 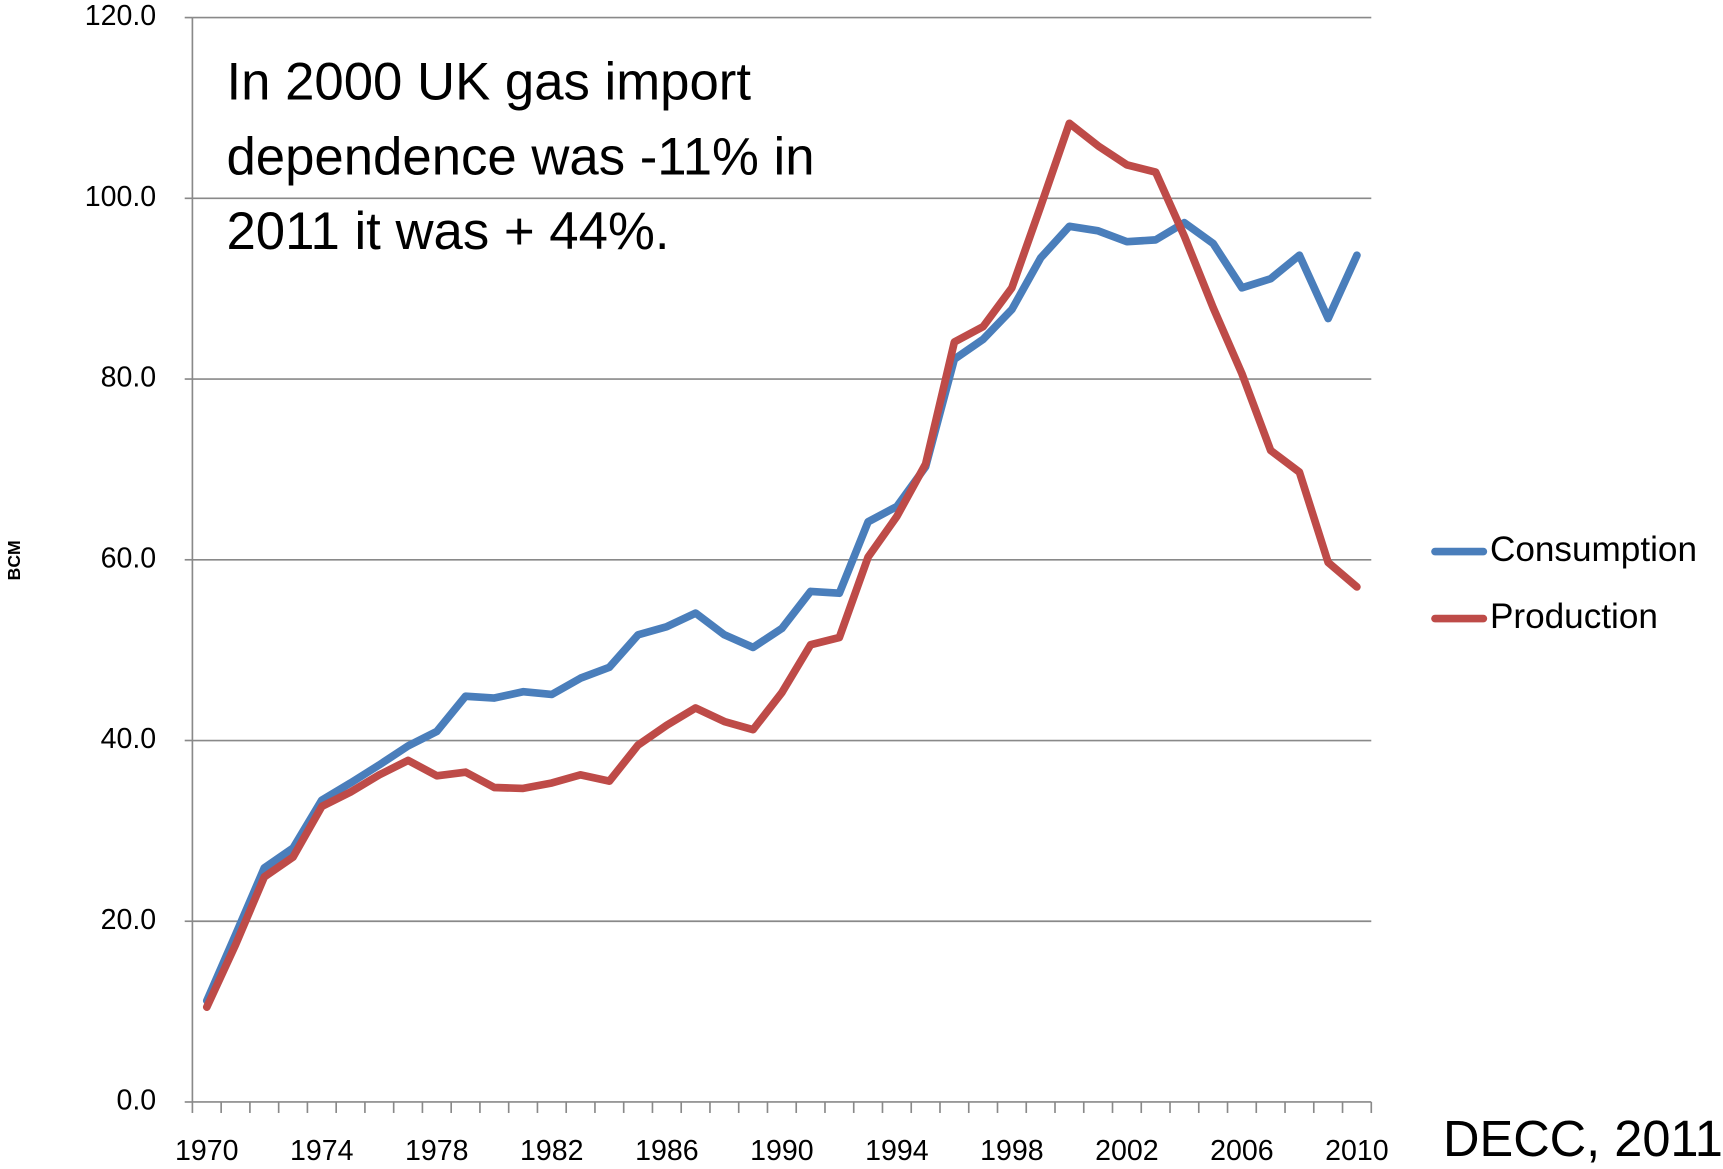 I want to click on x-tick-label: 1986, so click(x=667, y=1151).